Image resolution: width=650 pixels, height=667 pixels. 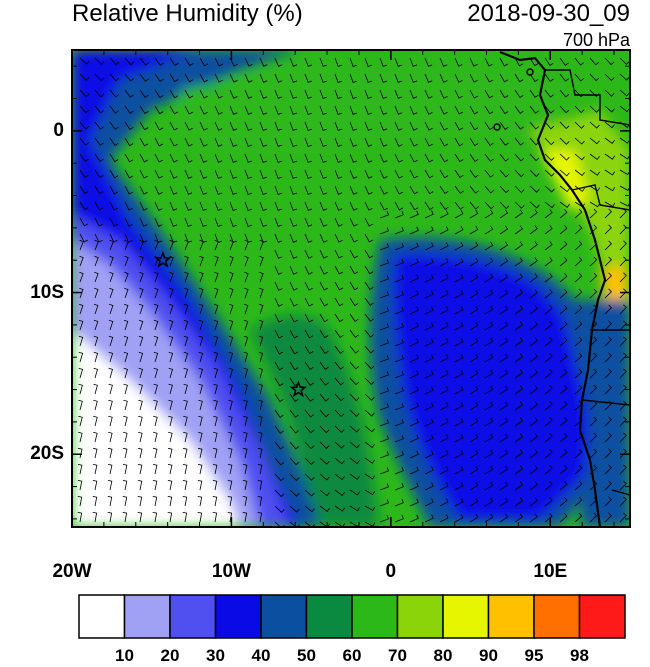 What do you see at coordinates (548, 13) in the screenshot?
I see `datetime-label: 2018-09-30_09` at bounding box center [548, 13].